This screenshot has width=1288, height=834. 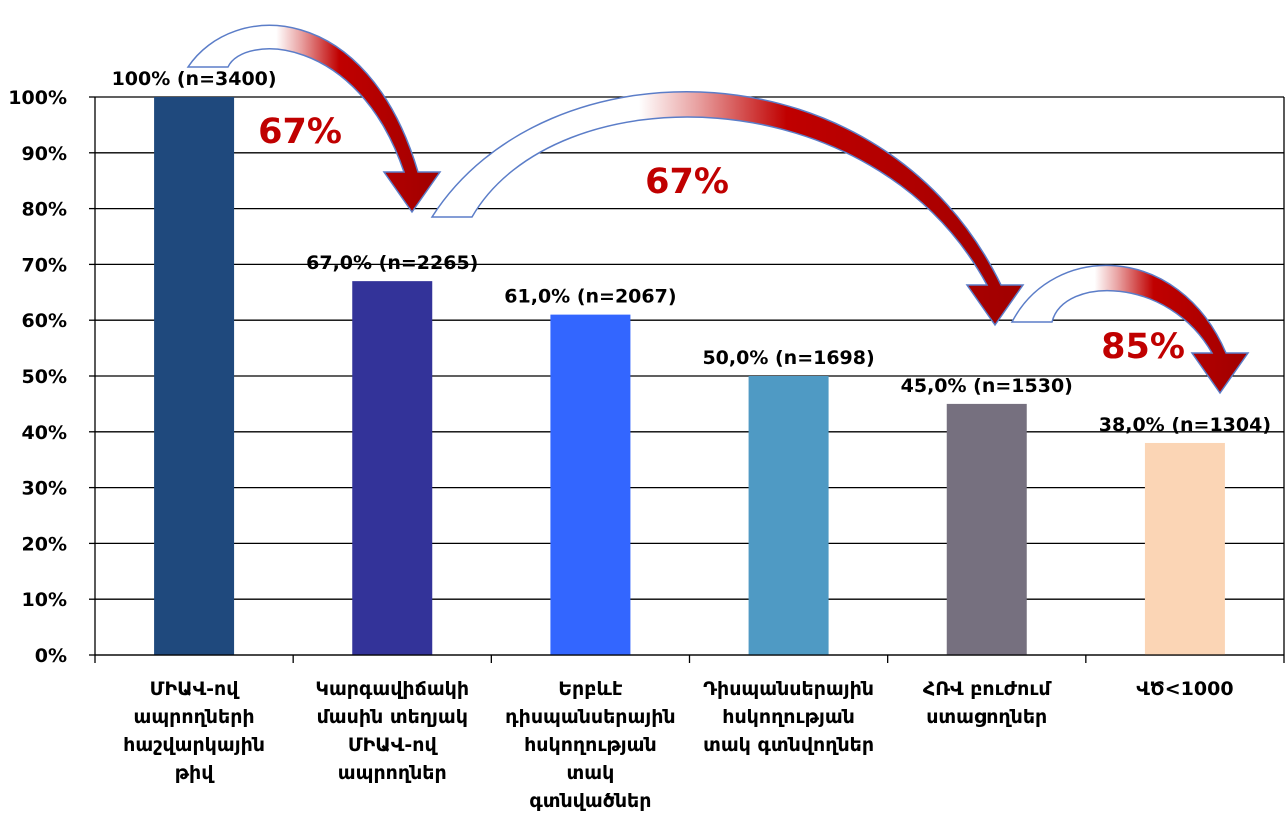 What do you see at coordinates (789, 717) in the screenshot?
I see `x-category-label: Դիսպանսերային հսկողության տակ գտնվողներ` at bounding box center [789, 717].